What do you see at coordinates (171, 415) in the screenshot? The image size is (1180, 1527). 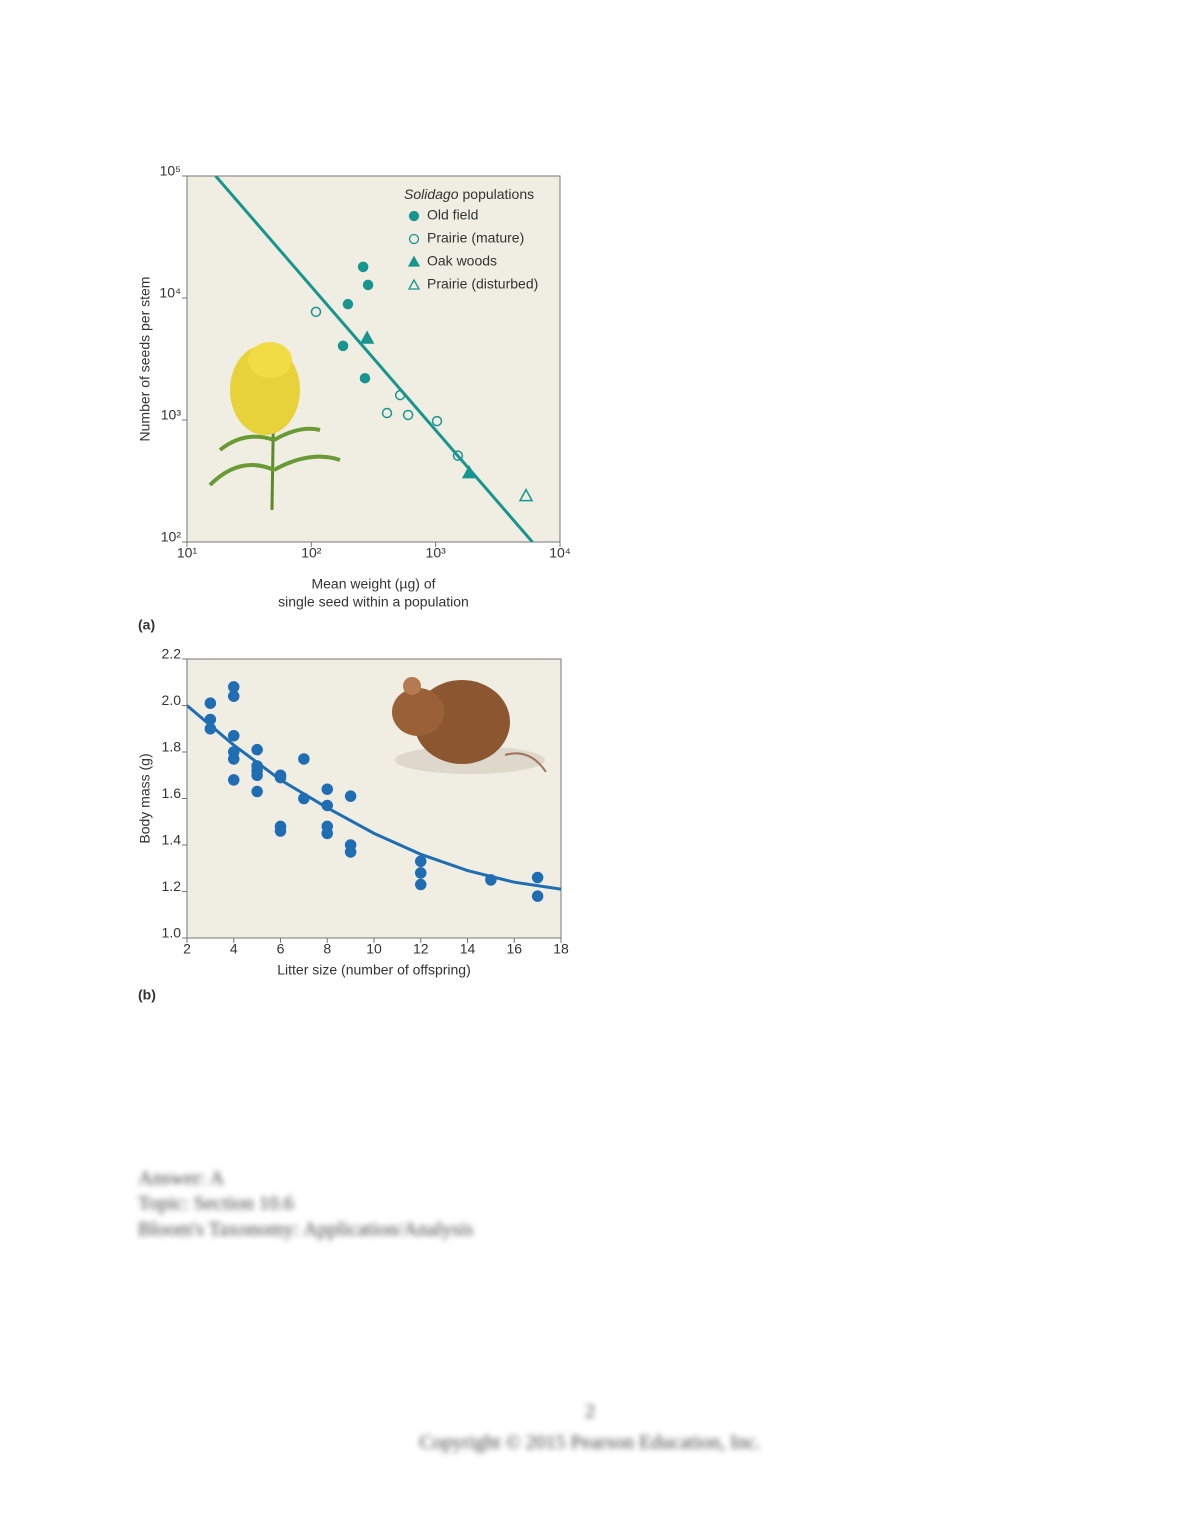 I see `y-tick-label: 10³` at bounding box center [171, 415].